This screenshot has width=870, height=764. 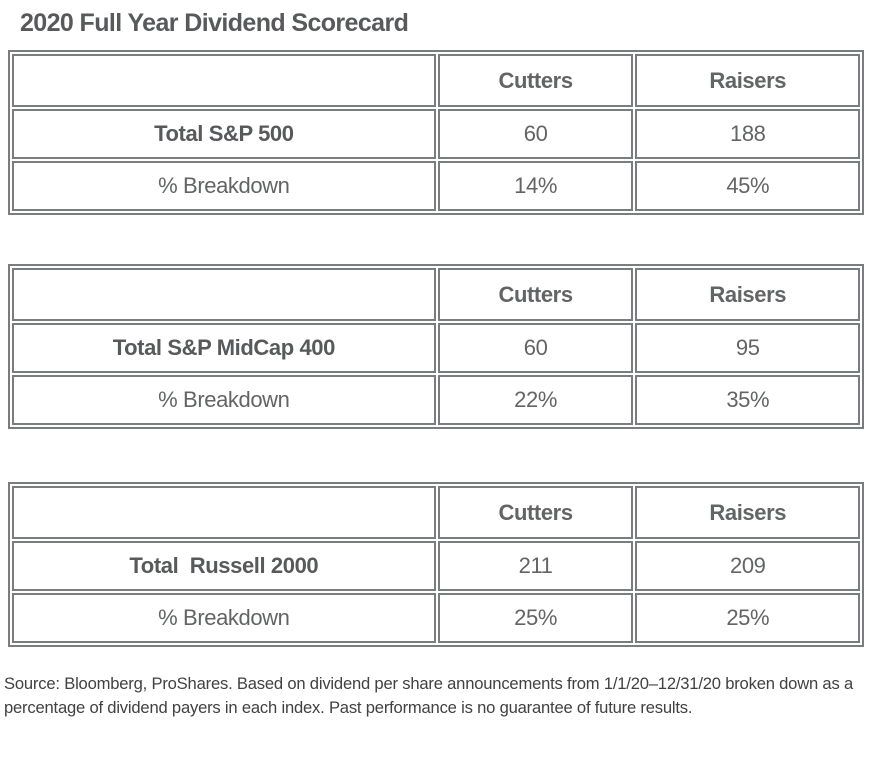 I want to click on pct-midcap400-cutters: 22%, so click(x=535, y=400).